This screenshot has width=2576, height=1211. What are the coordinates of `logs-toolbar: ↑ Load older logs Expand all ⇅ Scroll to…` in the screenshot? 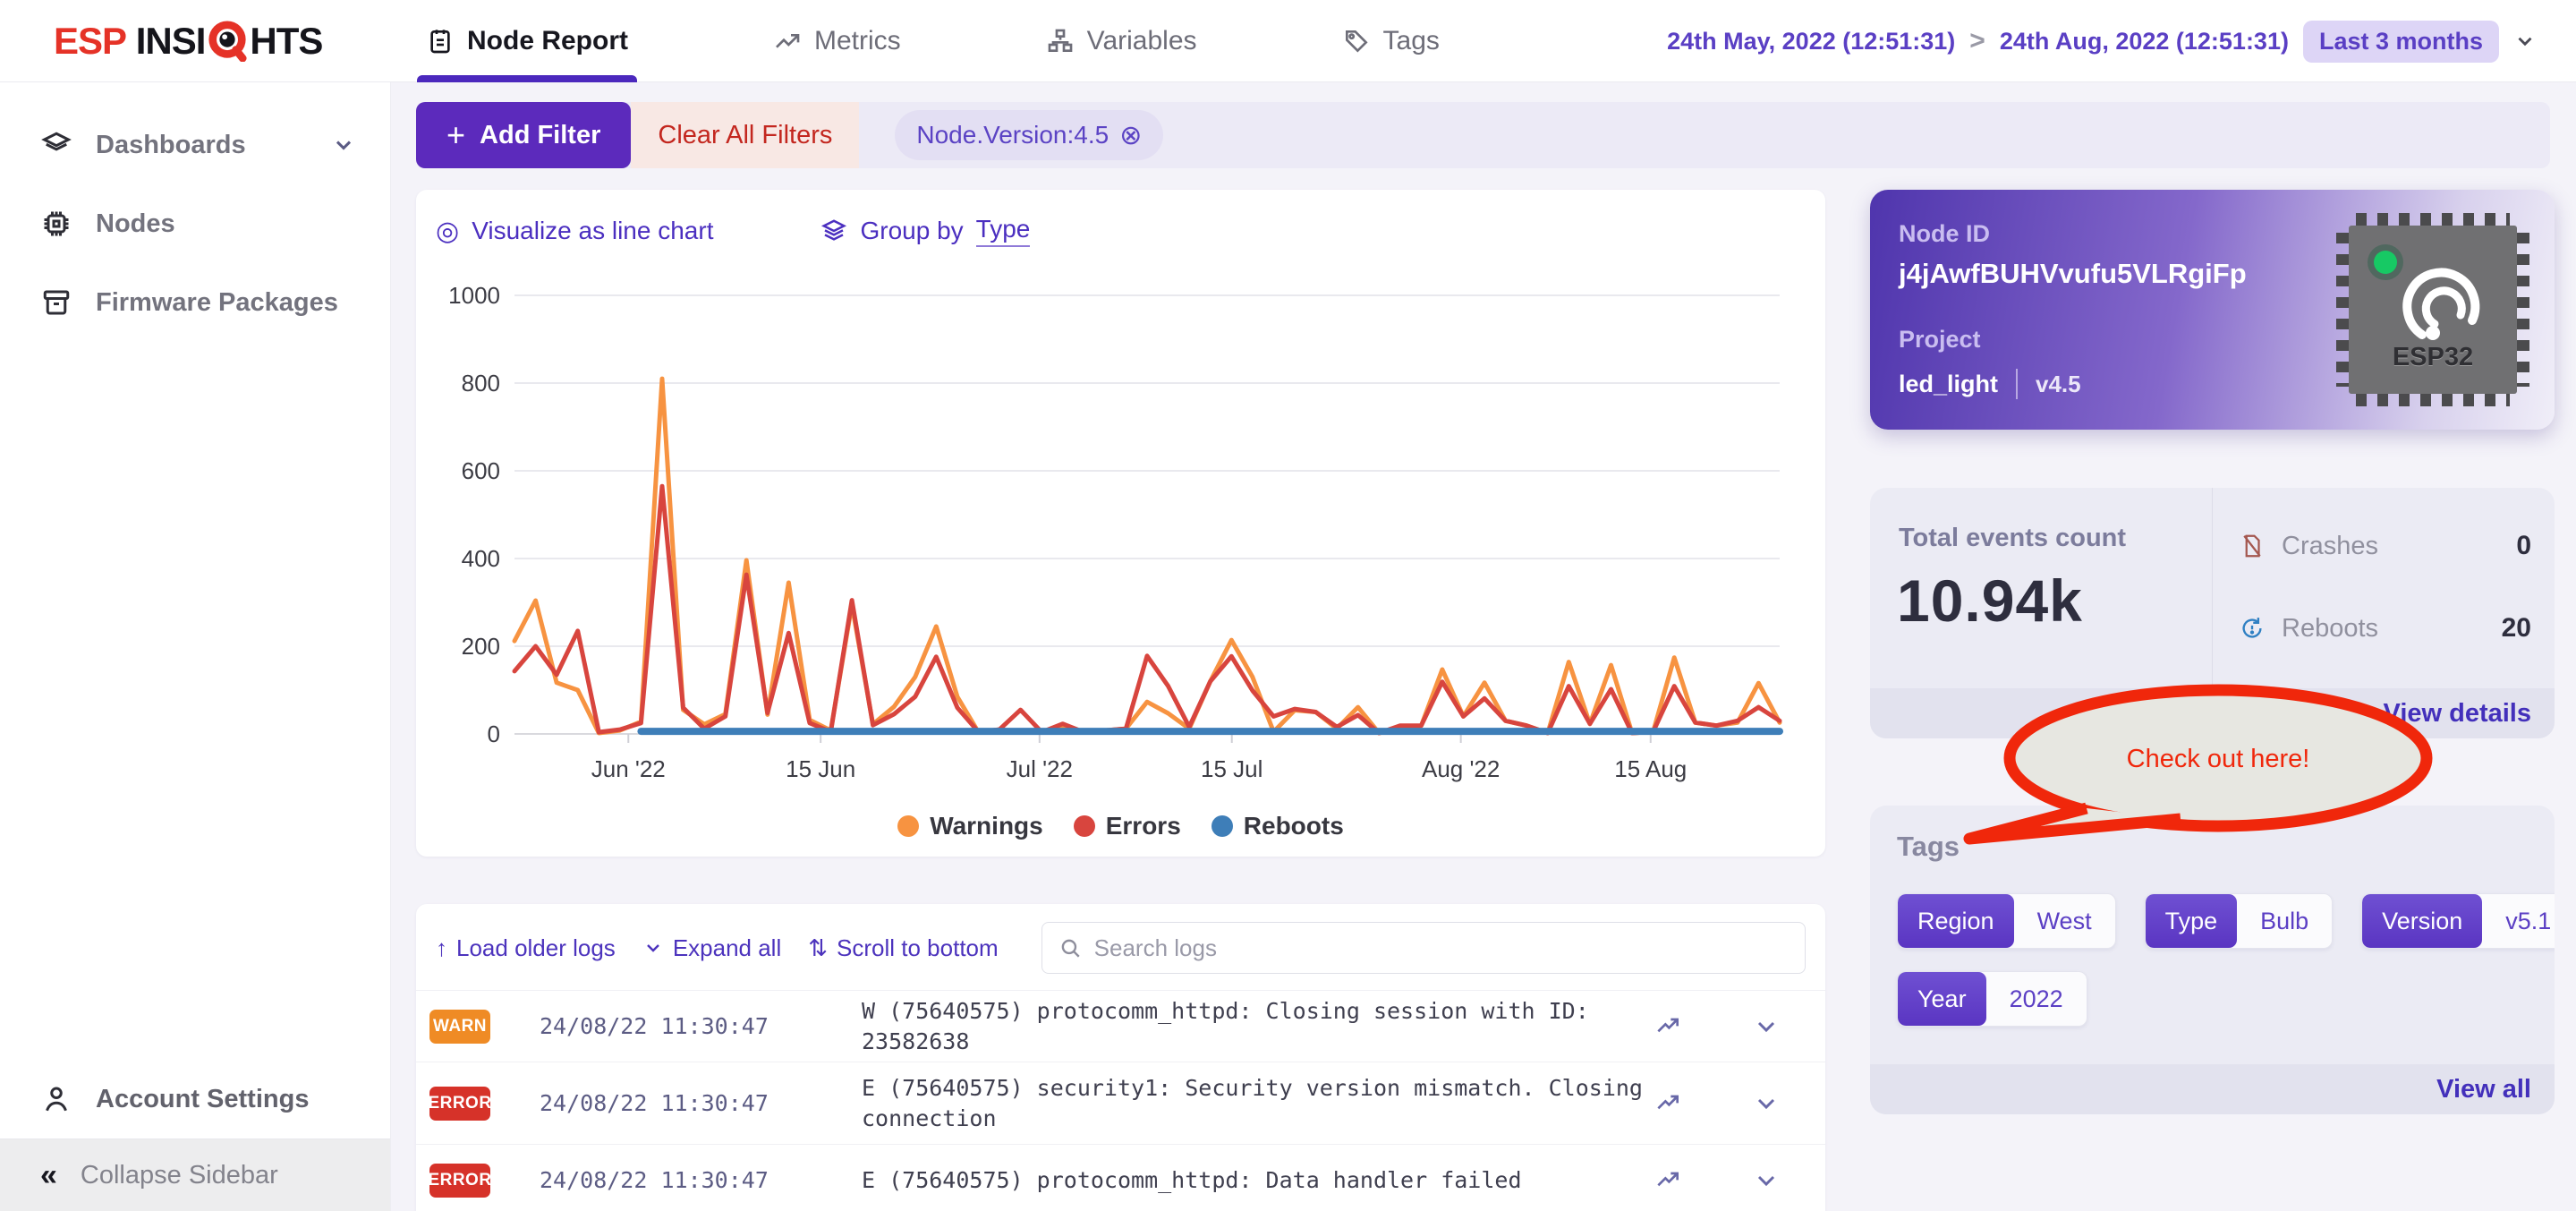 It's located at (1120, 947).